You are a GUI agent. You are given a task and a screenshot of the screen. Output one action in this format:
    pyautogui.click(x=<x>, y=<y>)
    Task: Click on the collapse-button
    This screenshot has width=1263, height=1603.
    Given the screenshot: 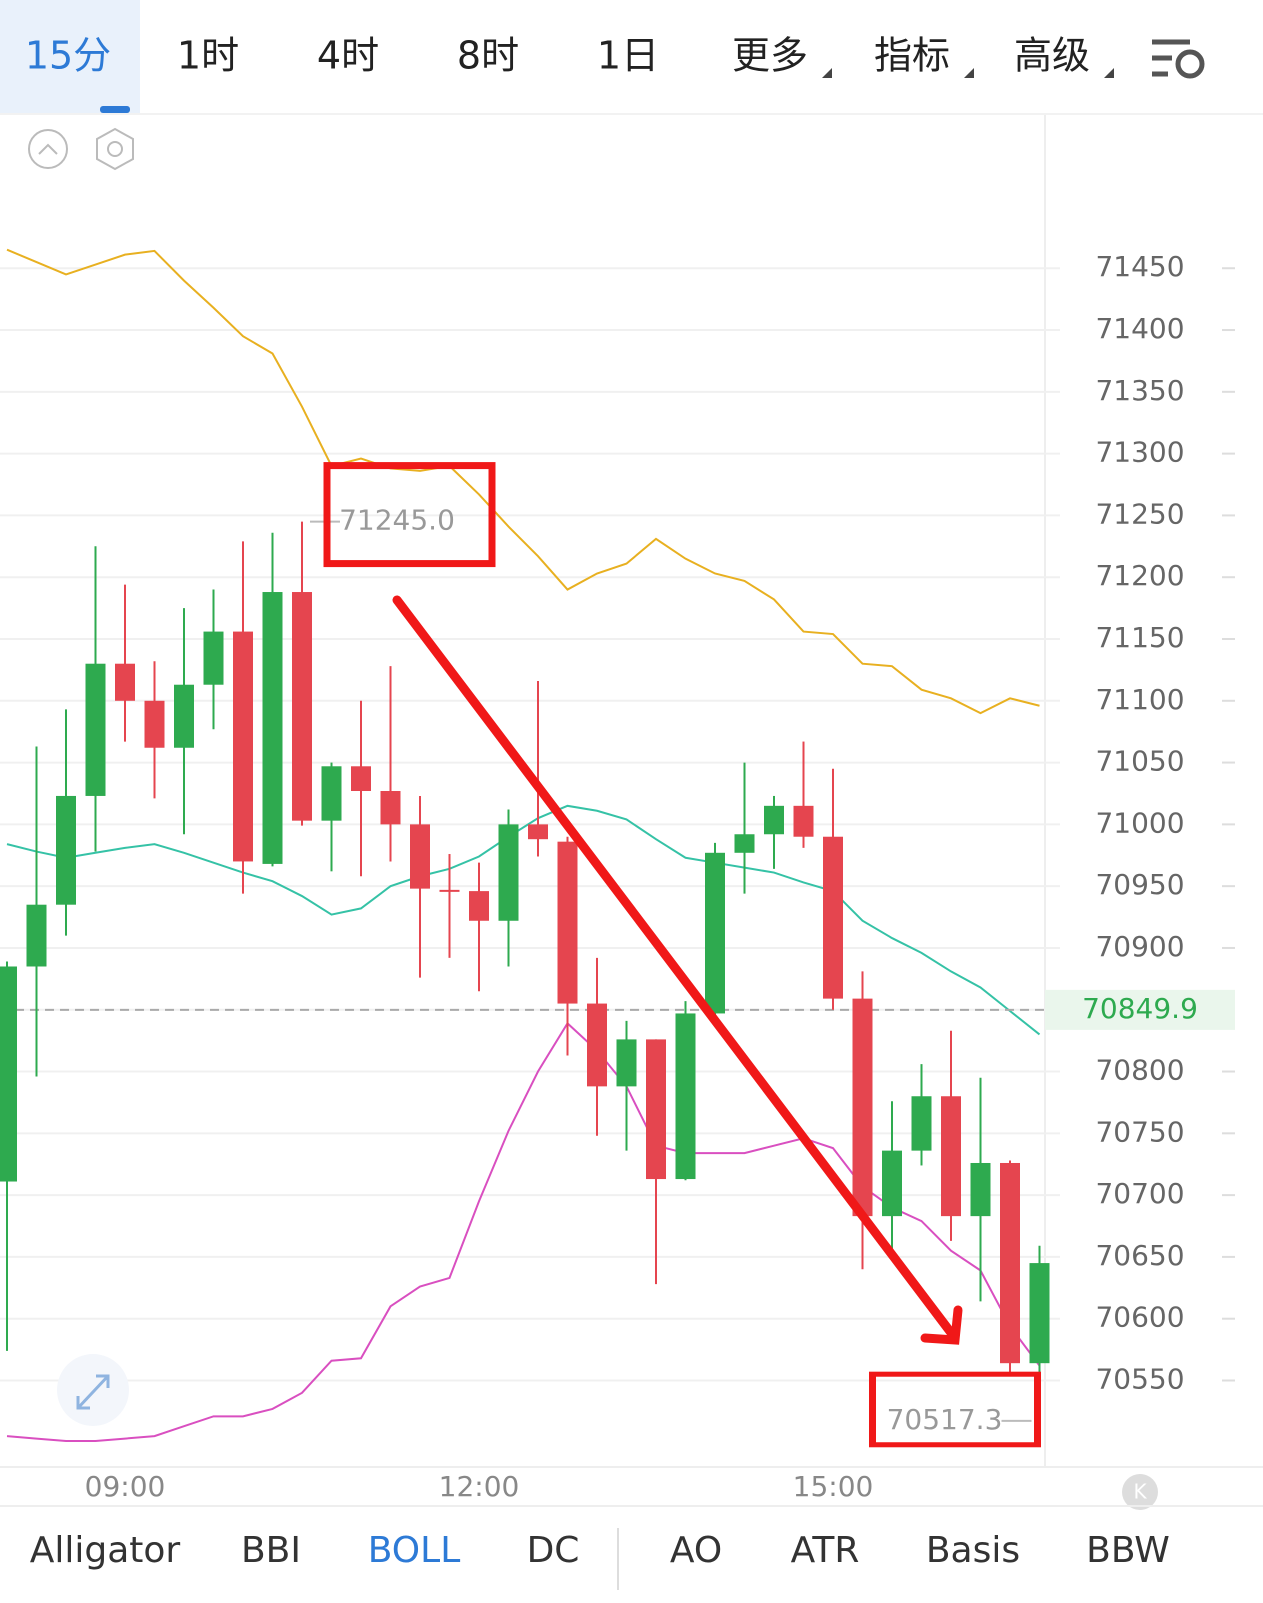 What is the action you would take?
    pyautogui.click(x=48, y=149)
    